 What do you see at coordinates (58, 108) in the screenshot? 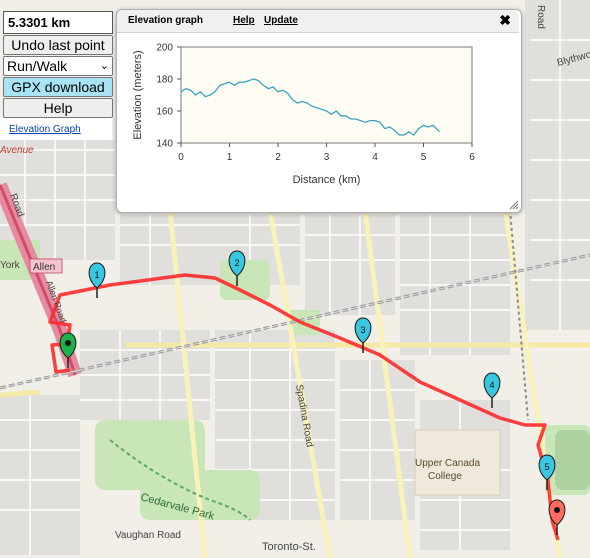
I see `help-button: Help` at bounding box center [58, 108].